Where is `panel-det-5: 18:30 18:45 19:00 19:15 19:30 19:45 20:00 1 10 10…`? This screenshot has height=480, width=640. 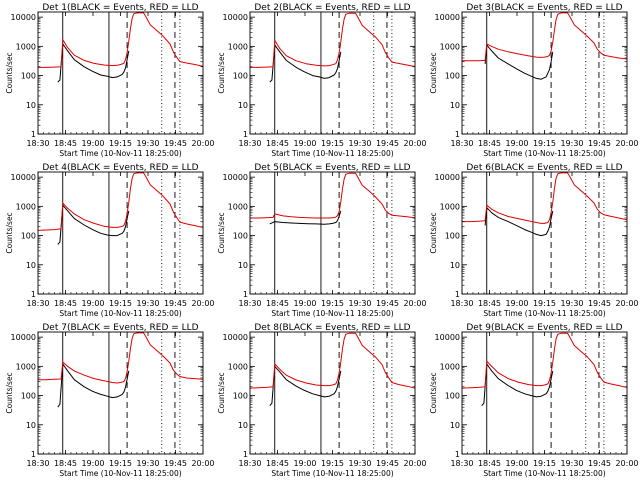 panel-det-5: 18:30 18:45 19:00 19:15 19:30 19:45 20:00 1 10 10… is located at coordinates (322, 240).